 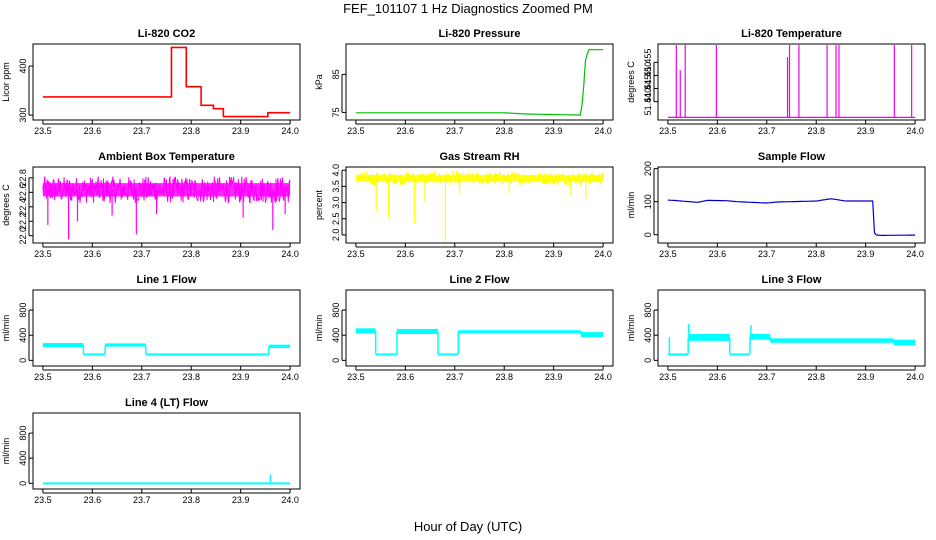 What do you see at coordinates (167, 280) in the screenshot?
I see `panel-title: Line 1 Flow` at bounding box center [167, 280].